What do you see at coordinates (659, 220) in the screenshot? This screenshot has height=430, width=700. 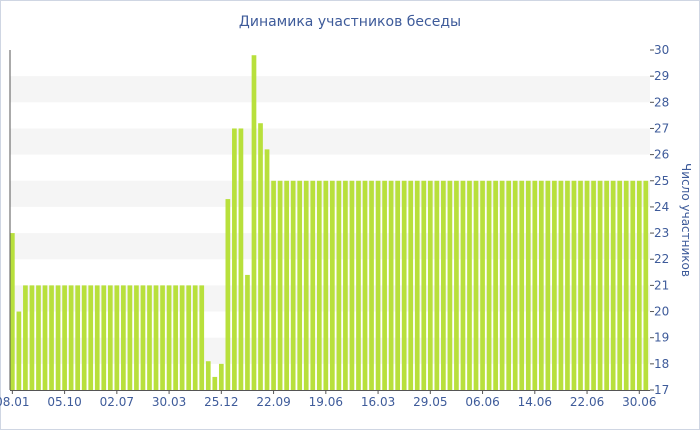 I see `y-axis-ticks: 17 18 19 20 21 22 23 24 25 26 27 28 29 30` at bounding box center [659, 220].